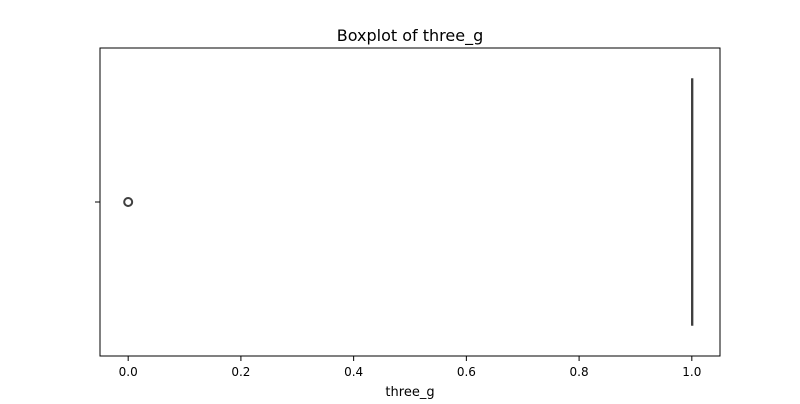 Image resolution: width=800 pixels, height=404 pixels. What do you see at coordinates (692, 202) in the screenshot?
I see `box-plot-group` at bounding box center [692, 202].